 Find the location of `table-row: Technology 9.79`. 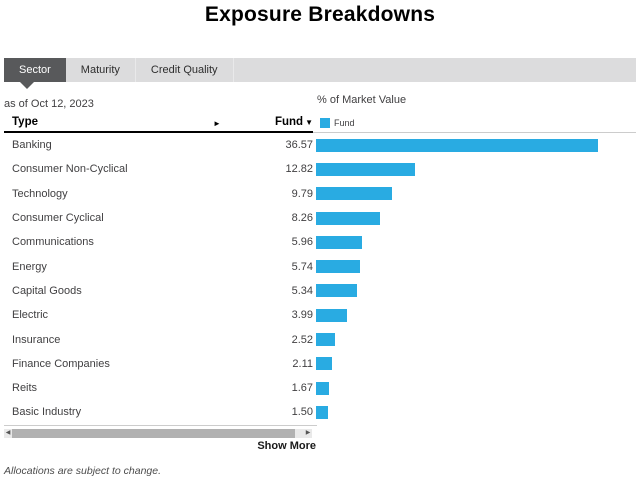

table-row: Technology 9.79 is located at coordinates (320, 194).